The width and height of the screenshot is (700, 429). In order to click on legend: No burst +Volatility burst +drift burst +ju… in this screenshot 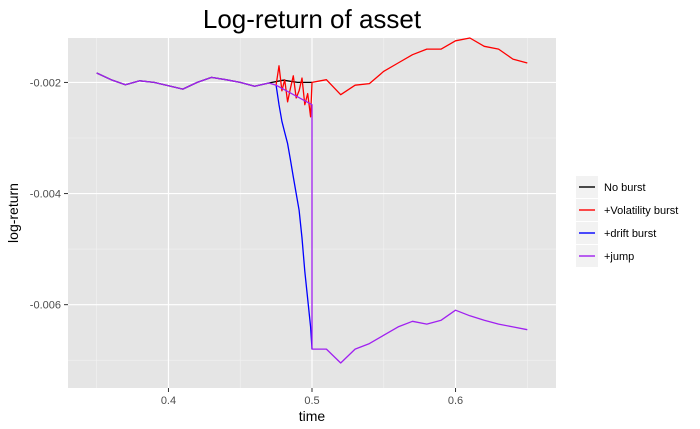, I will do `click(627, 221)`.